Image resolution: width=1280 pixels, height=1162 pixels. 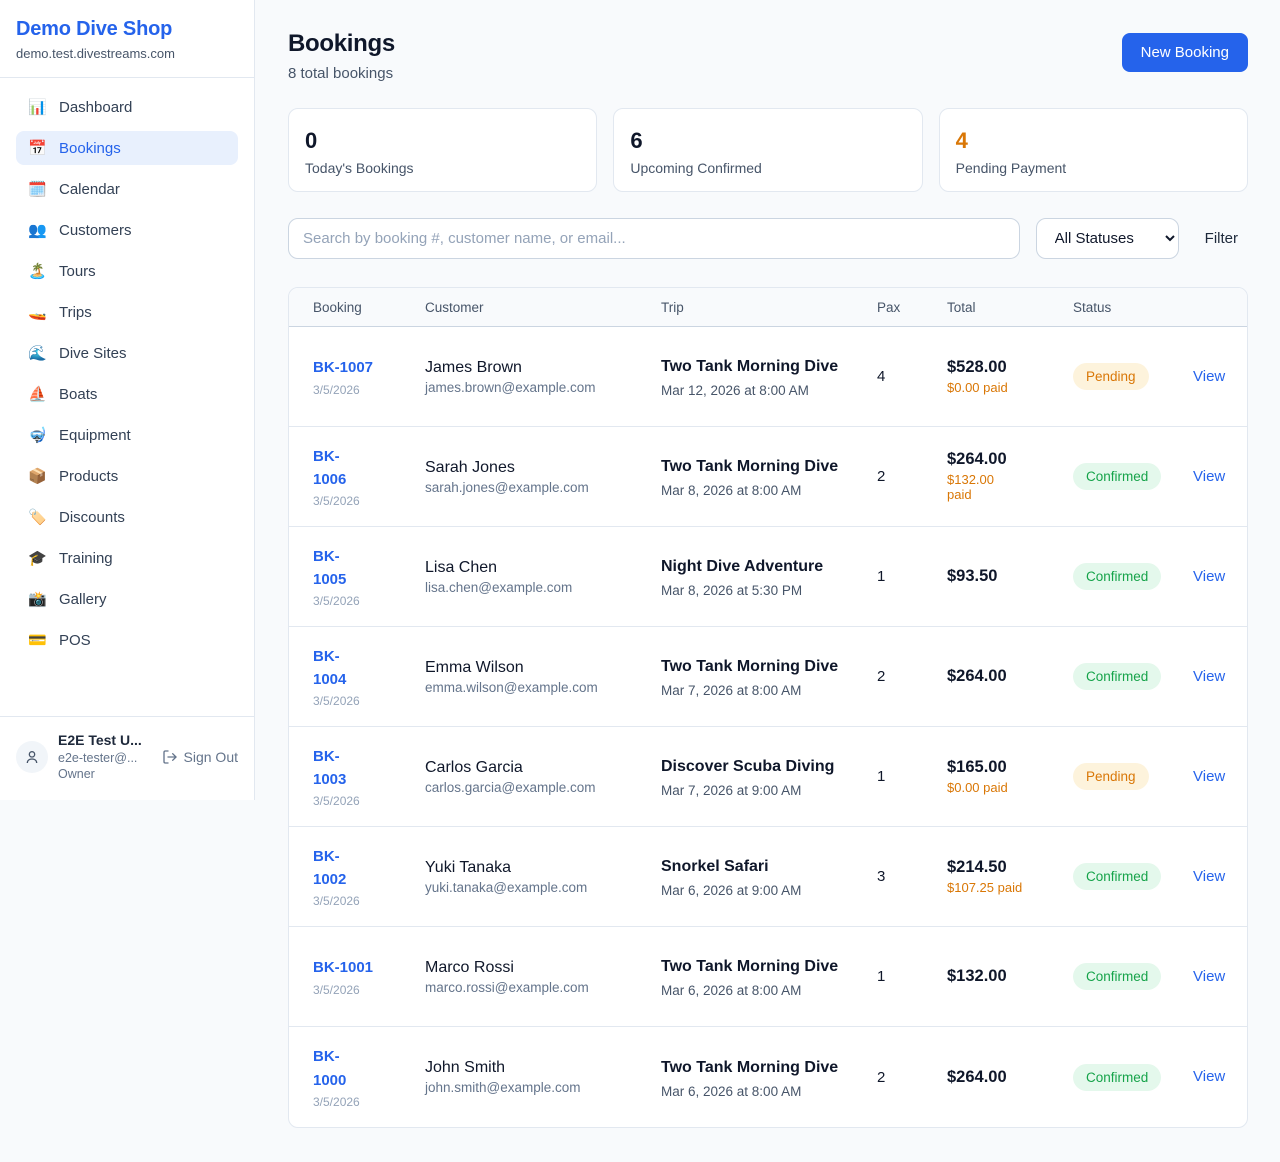 What do you see at coordinates (89, 476) in the screenshot?
I see `sidebar-item-label: Products` at bounding box center [89, 476].